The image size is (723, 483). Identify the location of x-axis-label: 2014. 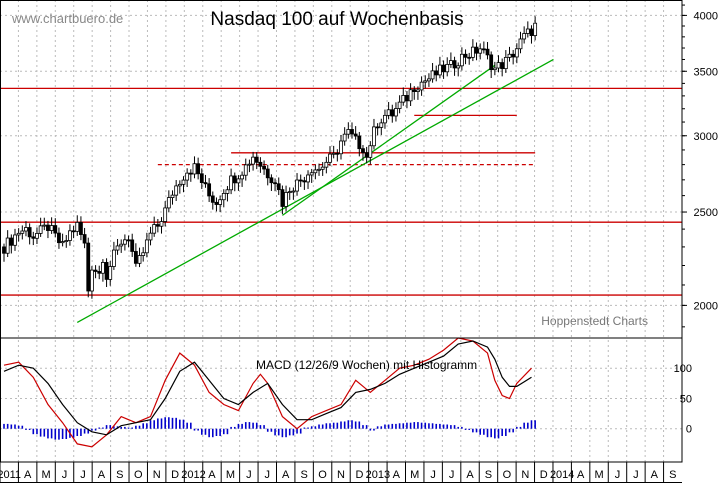
(562, 475).